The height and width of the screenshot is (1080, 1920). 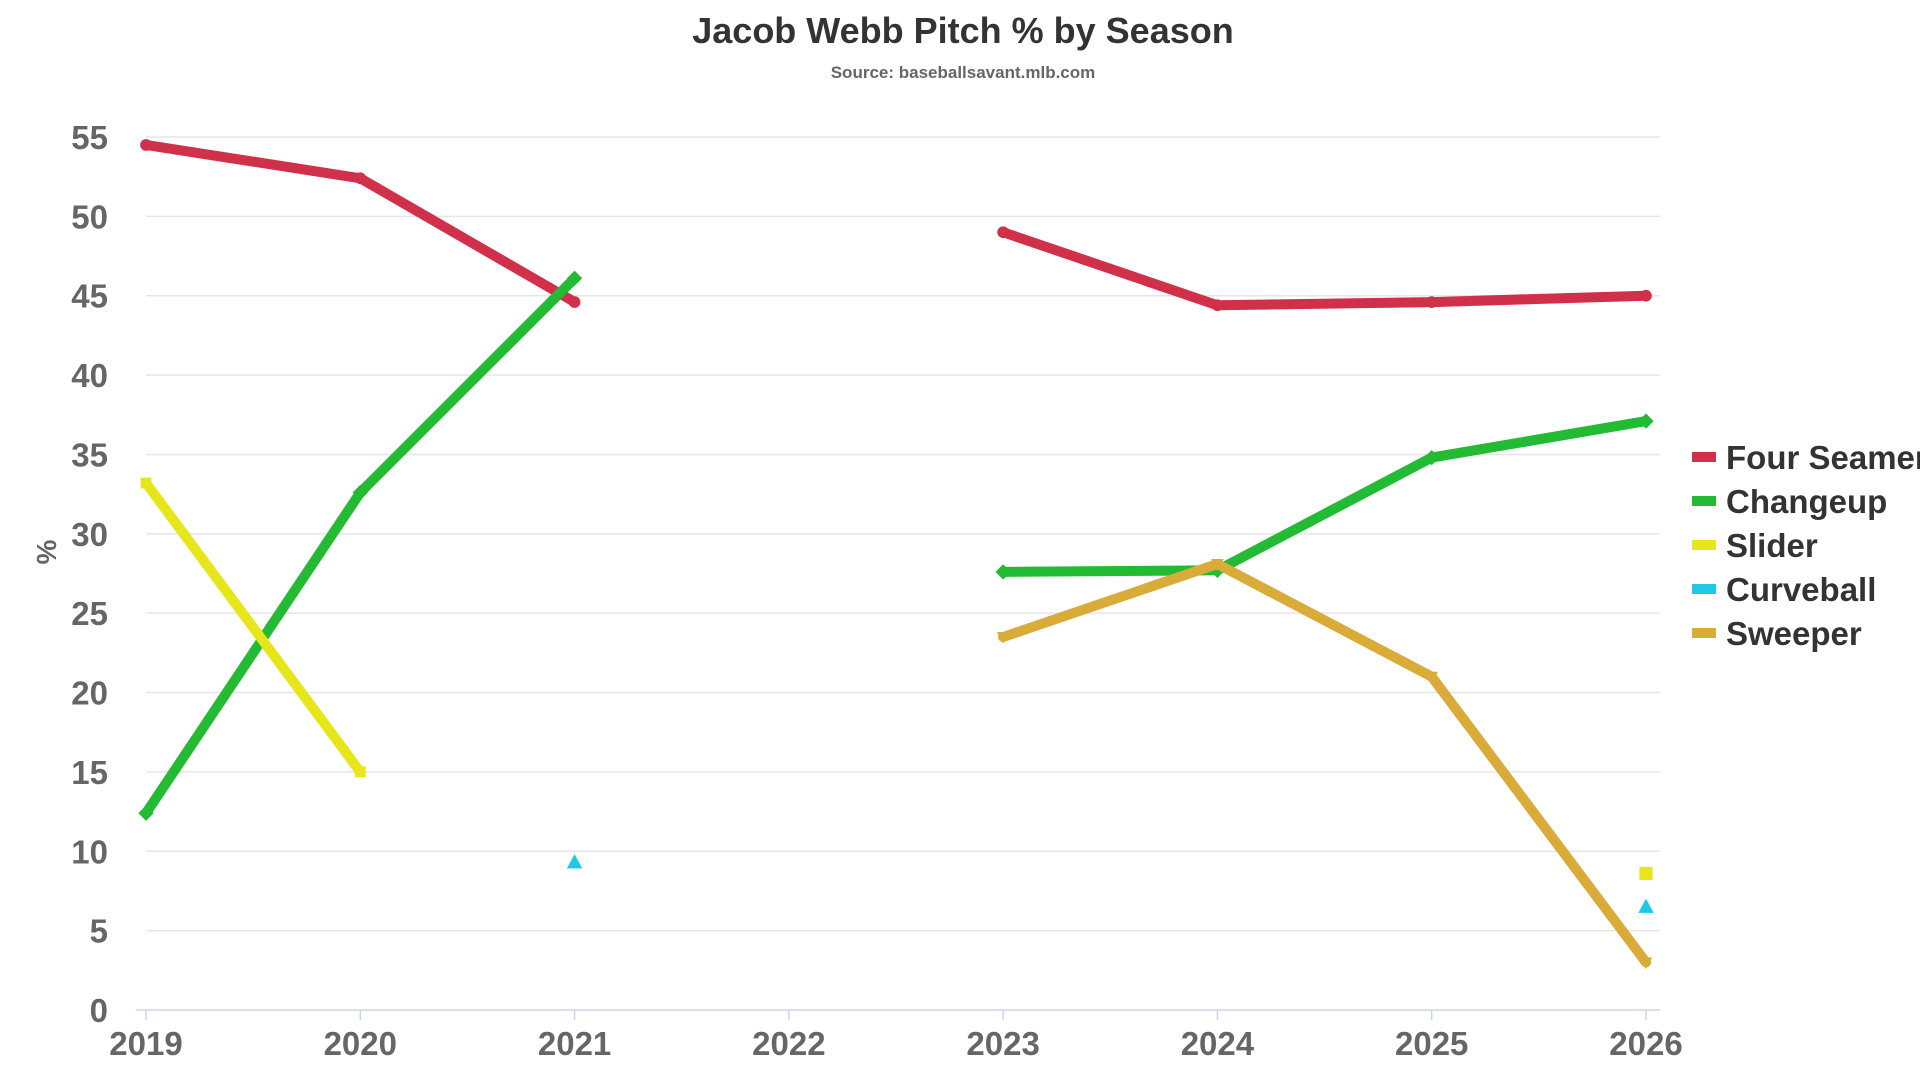 What do you see at coordinates (1217, 565) in the screenshot?
I see `data-point-sweeper-2024` at bounding box center [1217, 565].